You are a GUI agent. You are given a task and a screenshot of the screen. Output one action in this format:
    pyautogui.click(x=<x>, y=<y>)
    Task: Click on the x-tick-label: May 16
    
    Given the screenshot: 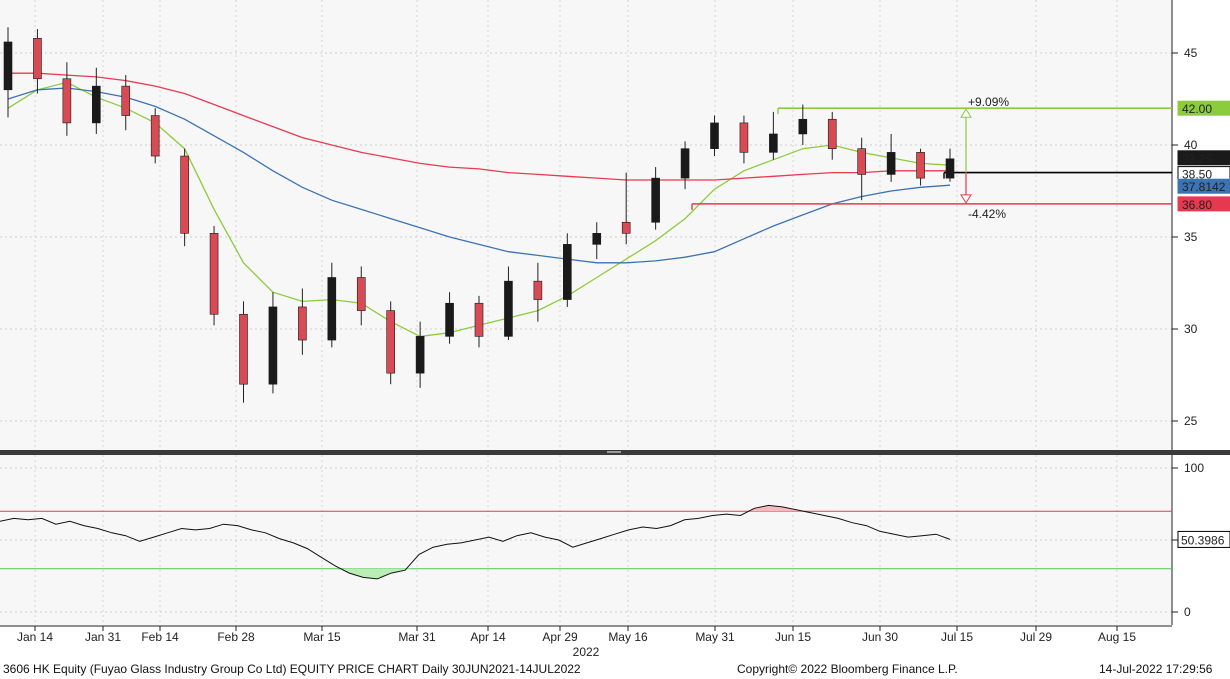 What is the action you would take?
    pyautogui.click(x=628, y=637)
    